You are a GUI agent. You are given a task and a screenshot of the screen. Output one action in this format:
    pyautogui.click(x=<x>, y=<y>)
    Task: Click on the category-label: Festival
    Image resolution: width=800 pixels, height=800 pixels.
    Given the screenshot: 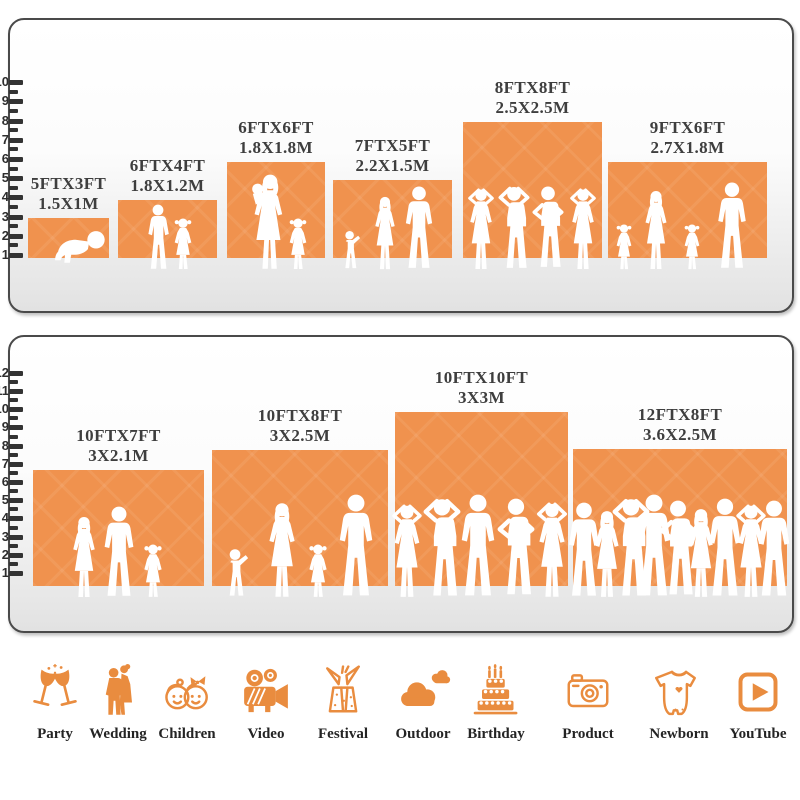 What is the action you would take?
    pyautogui.click(x=343, y=734)
    